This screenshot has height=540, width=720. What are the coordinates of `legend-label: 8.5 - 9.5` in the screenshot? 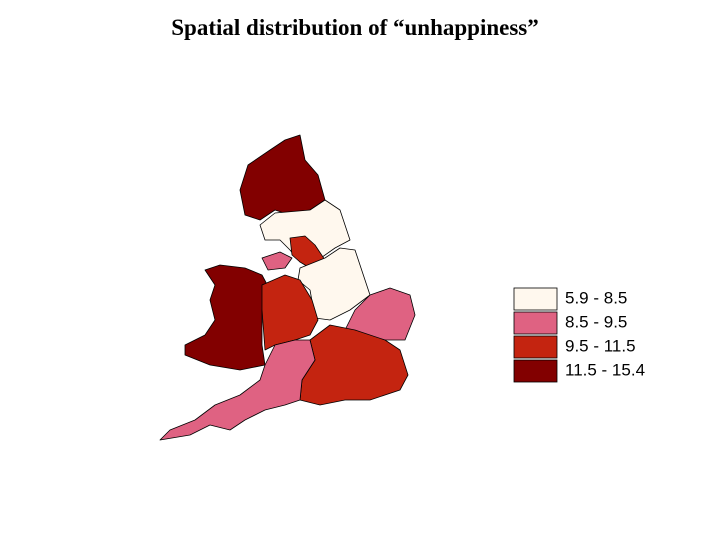 It's located at (596, 321).